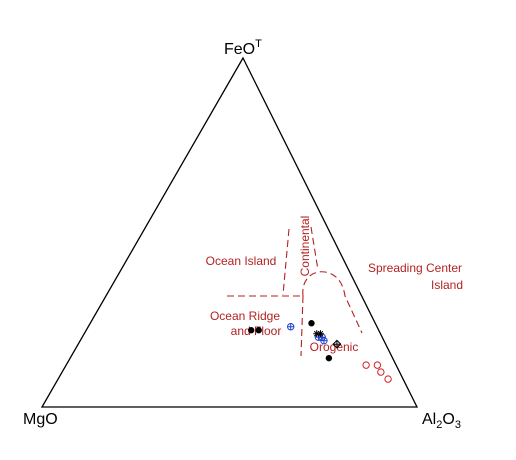 The height and width of the screenshot is (460, 516). What do you see at coordinates (40, 419) in the screenshot?
I see `vertex-label-mgo: MgO` at bounding box center [40, 419].